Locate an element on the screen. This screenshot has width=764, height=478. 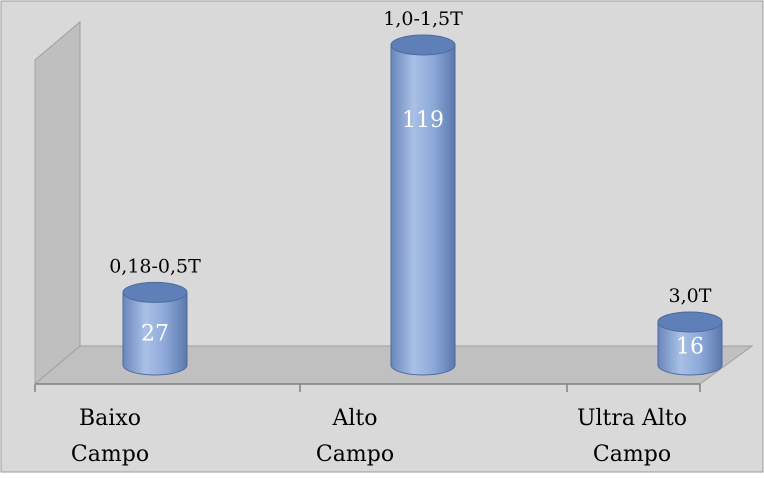
bar-annotation: 0,18-0,5T is located at coordinates (155, 266).